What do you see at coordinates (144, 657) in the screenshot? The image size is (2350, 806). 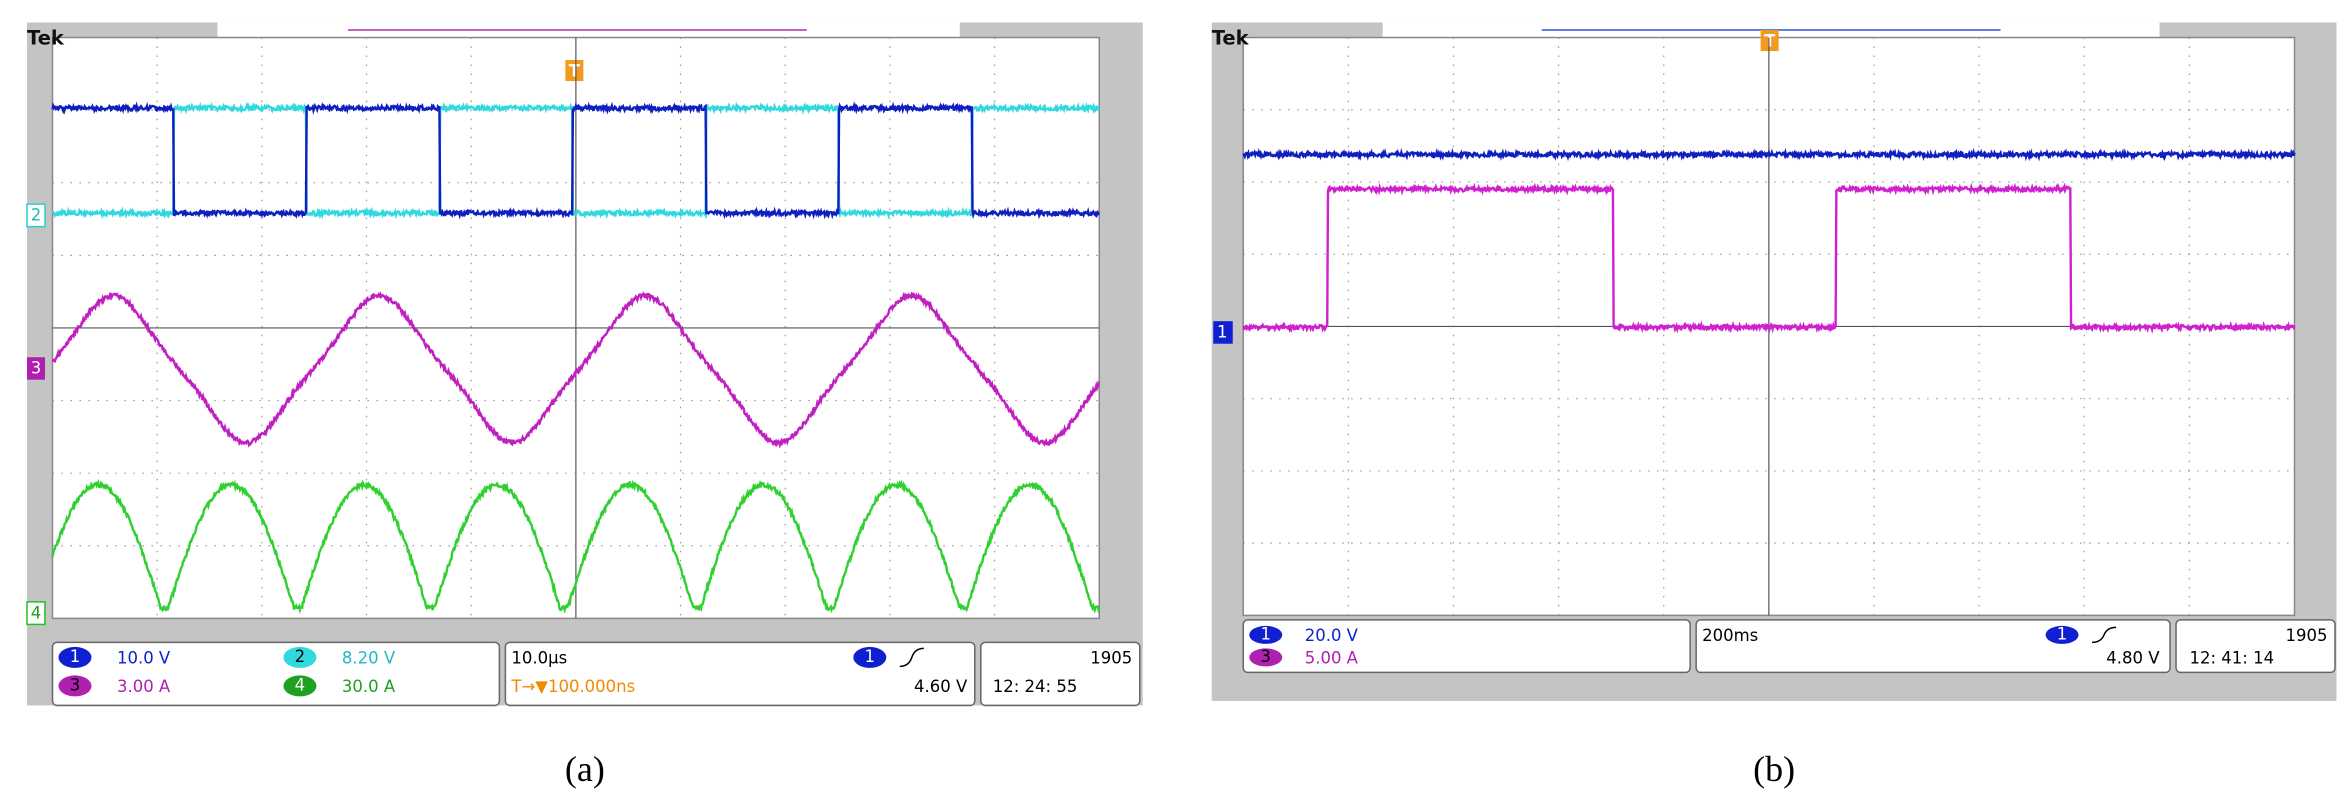 I see `channel-scale: 10.0 V` at bounding box center [144, 657].